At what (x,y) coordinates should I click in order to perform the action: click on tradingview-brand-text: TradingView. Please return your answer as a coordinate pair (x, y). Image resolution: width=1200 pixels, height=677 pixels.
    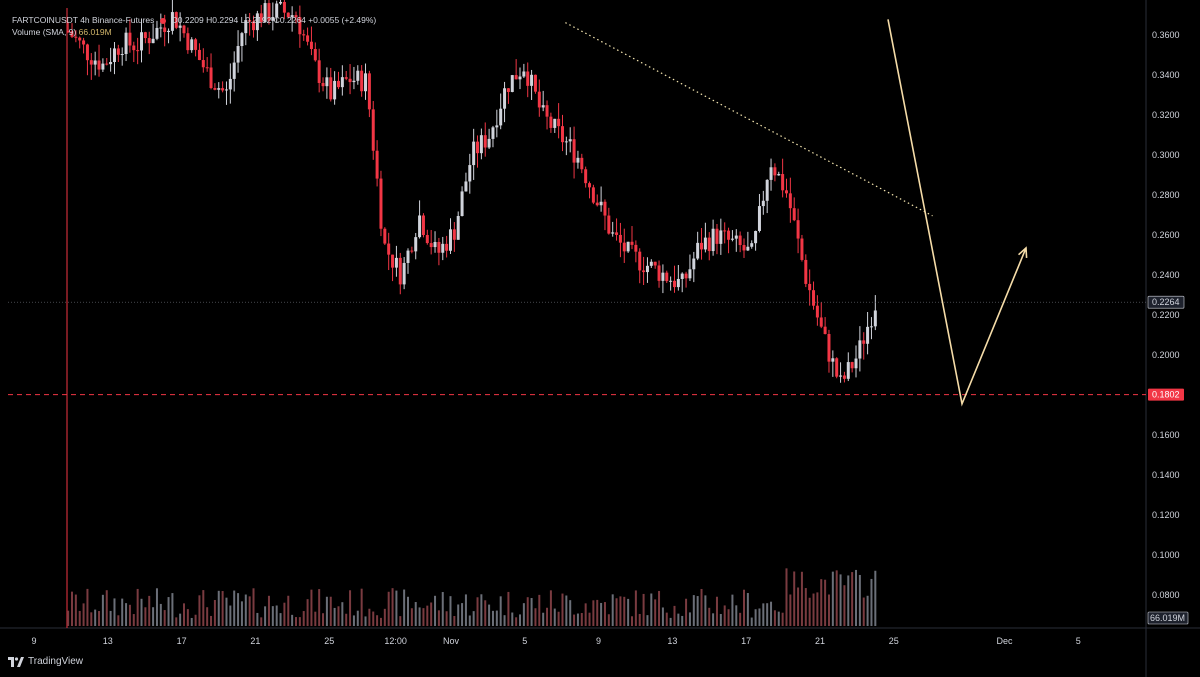
    Looking at the image, I should click on (56, 661).